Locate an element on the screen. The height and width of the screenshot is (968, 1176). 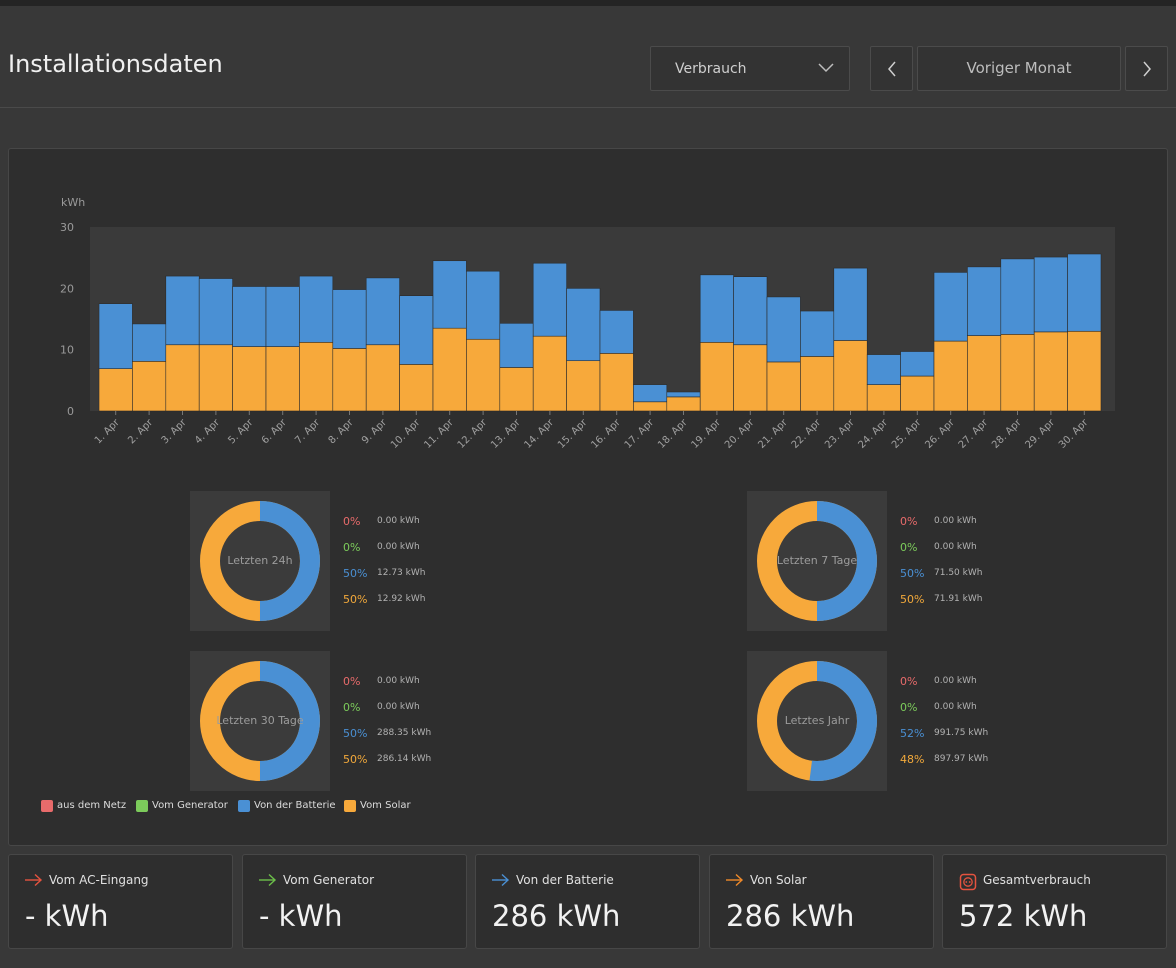
legend-label: Vom Solar is located at coordinates (385, 805).